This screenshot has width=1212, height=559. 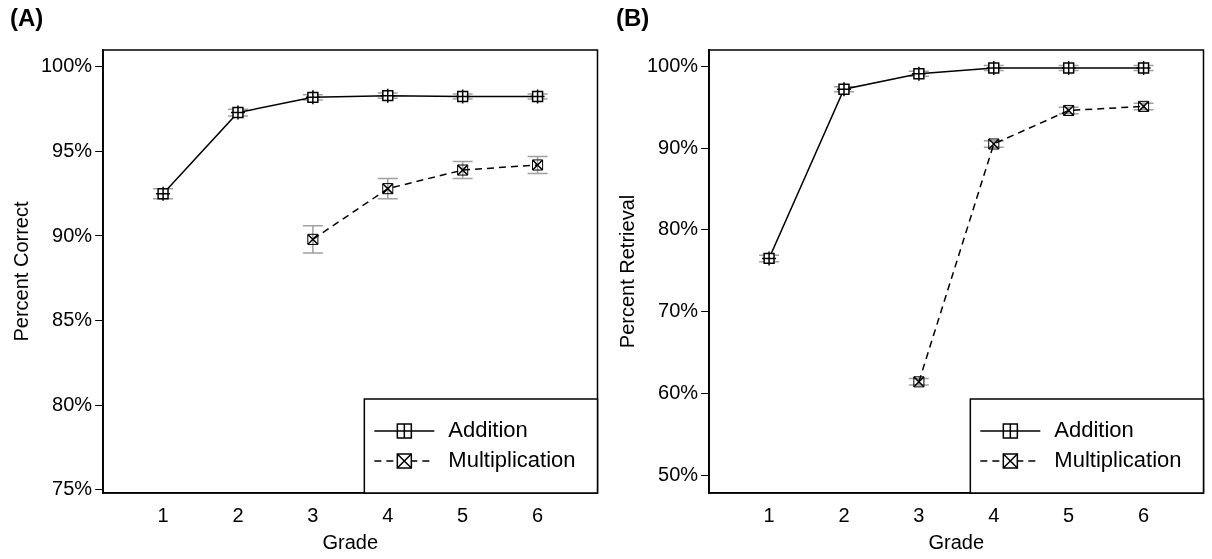 What do you see at coordinates (20, 271) in the screenshot?
I see `y-axis-title: Percent Correct` at bounding box center [20, 271].